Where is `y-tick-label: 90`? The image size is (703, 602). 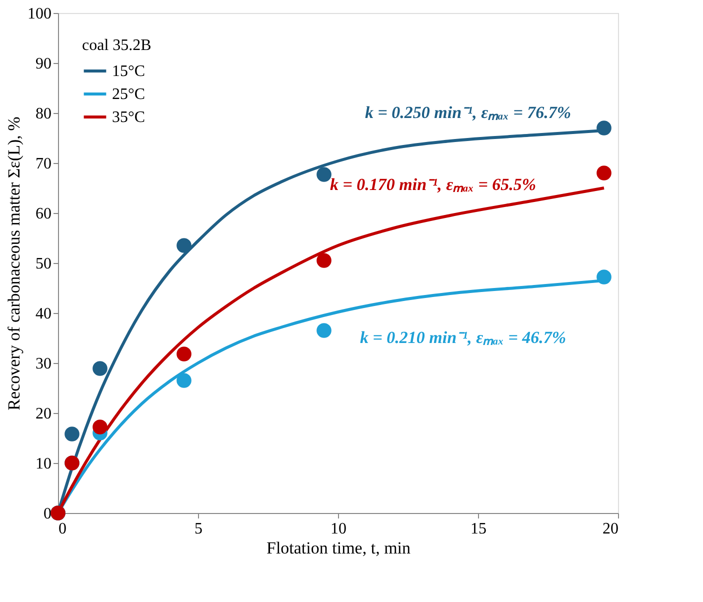 y-tick-label: 90 is located at coordinates (44, 64).